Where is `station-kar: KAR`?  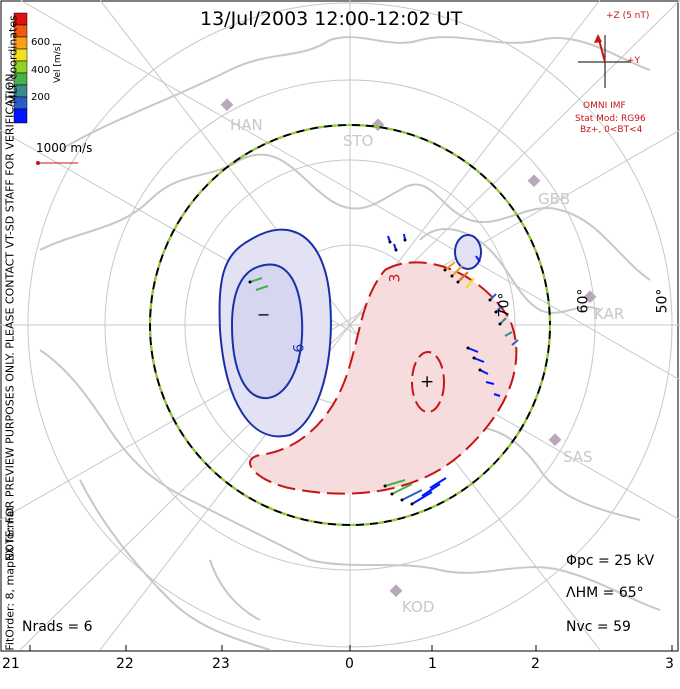 station-kar: KAR is located at coordinates (609, 314).